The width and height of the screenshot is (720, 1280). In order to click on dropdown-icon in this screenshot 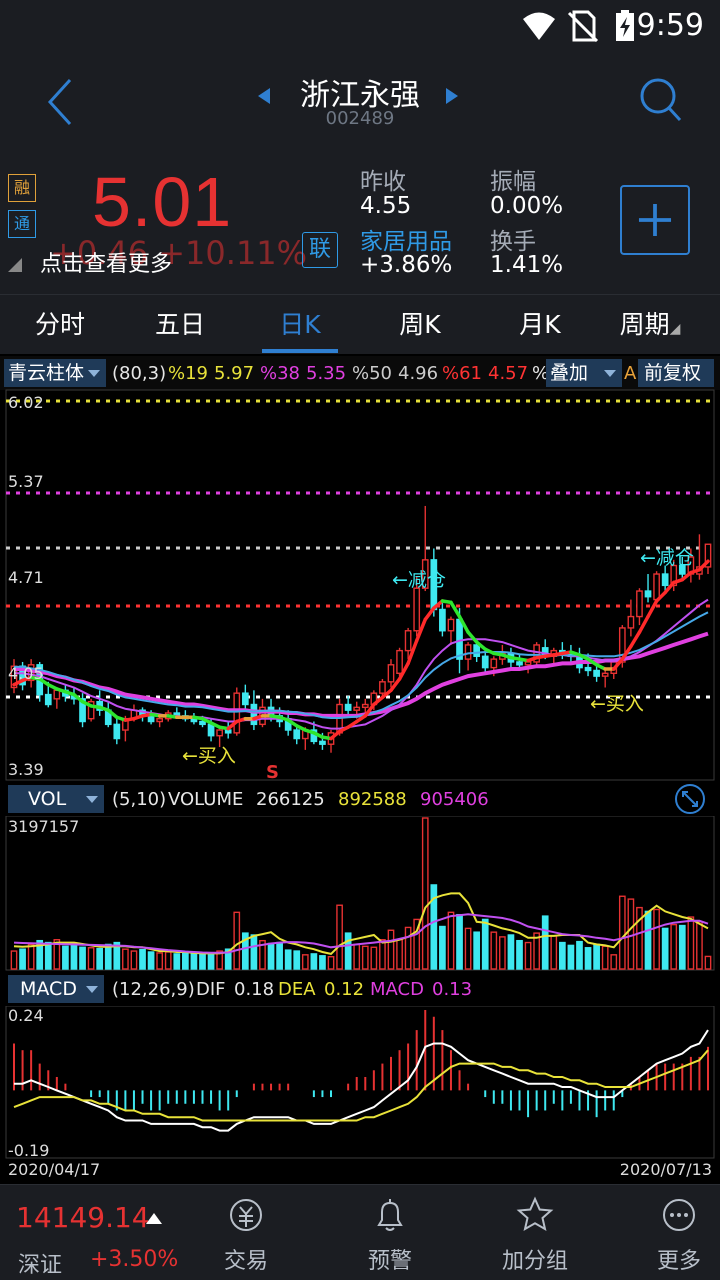, I will do `click(94, 373)`.